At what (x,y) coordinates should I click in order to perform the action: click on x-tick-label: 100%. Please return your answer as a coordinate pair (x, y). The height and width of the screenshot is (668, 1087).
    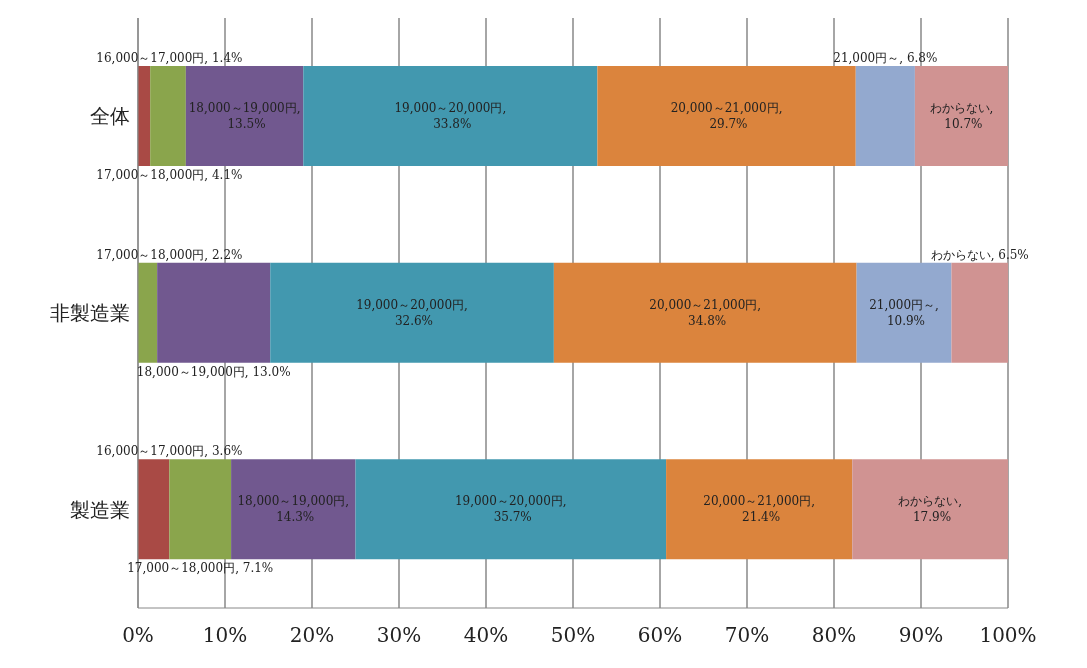
    Looking at the image, I should click on (1008, 635).